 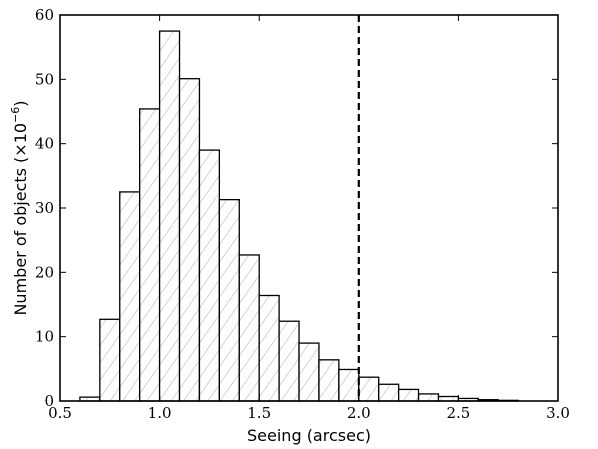 What do you see at coordinates (44, 337) in the screenshot?
I see `y-tick-label: 10` at bounding box center [44, 337].